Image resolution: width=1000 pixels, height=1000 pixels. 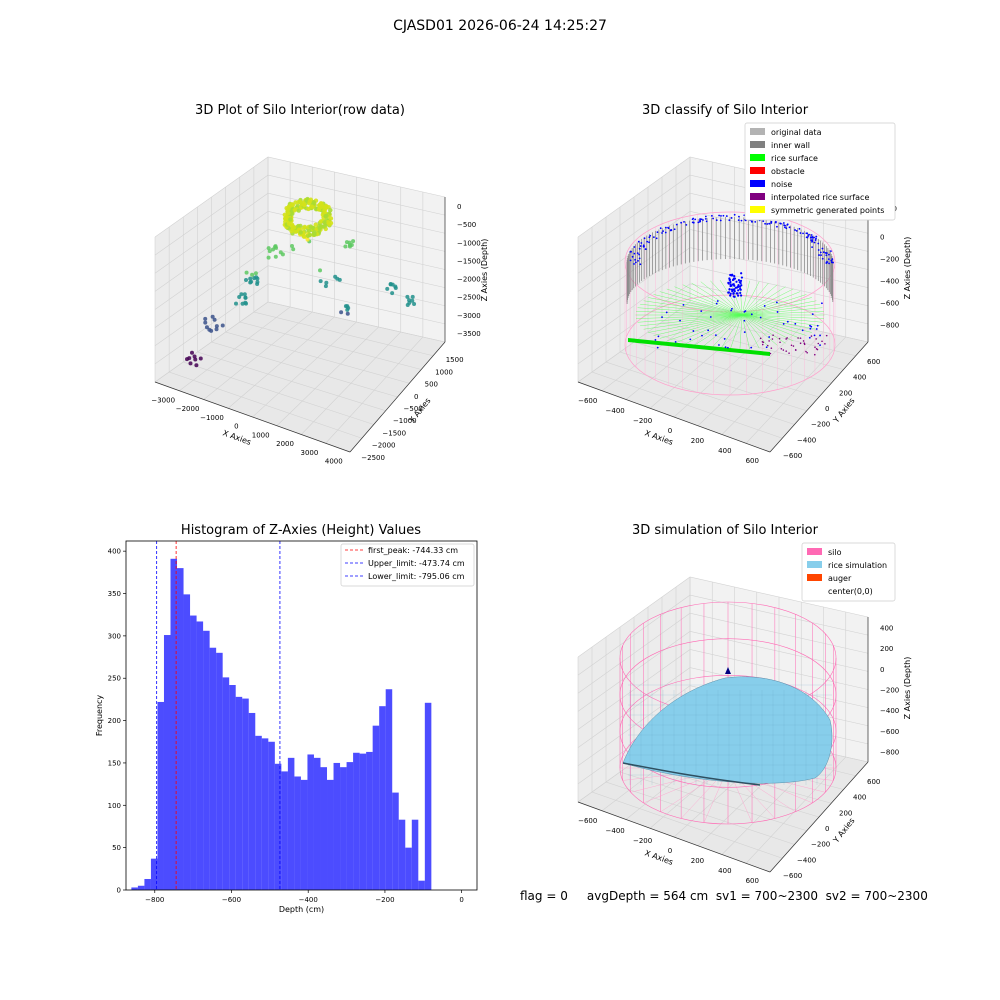 What do you see at coordinates (300, 110) in the screenshot?
I see `raw-plot-title: 3D Plot of Silo Interior(row data)` at bounding box center [300, 110].